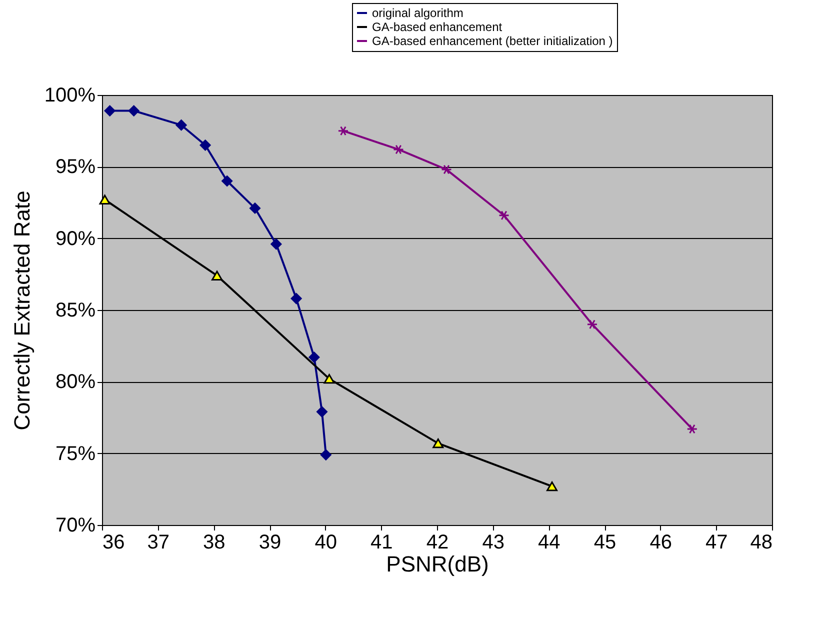 The image size is (838, 618). I want to click on y-tick-label: 90%, so click(75, 239).